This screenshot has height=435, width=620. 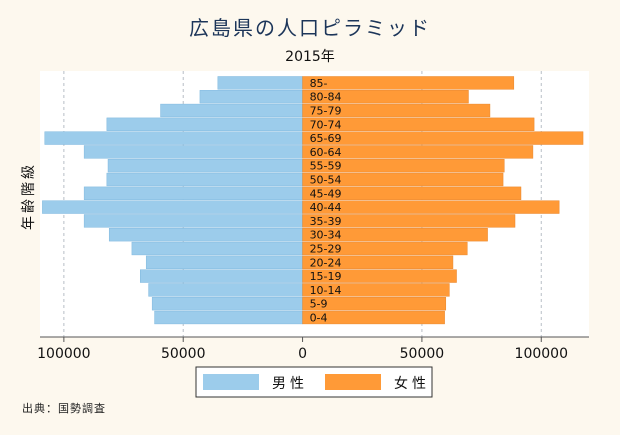 What do you see at coordinates (326, 290) in the screenshot?
I see `age-group-label: 10-14` at bounding box center [326, 290].